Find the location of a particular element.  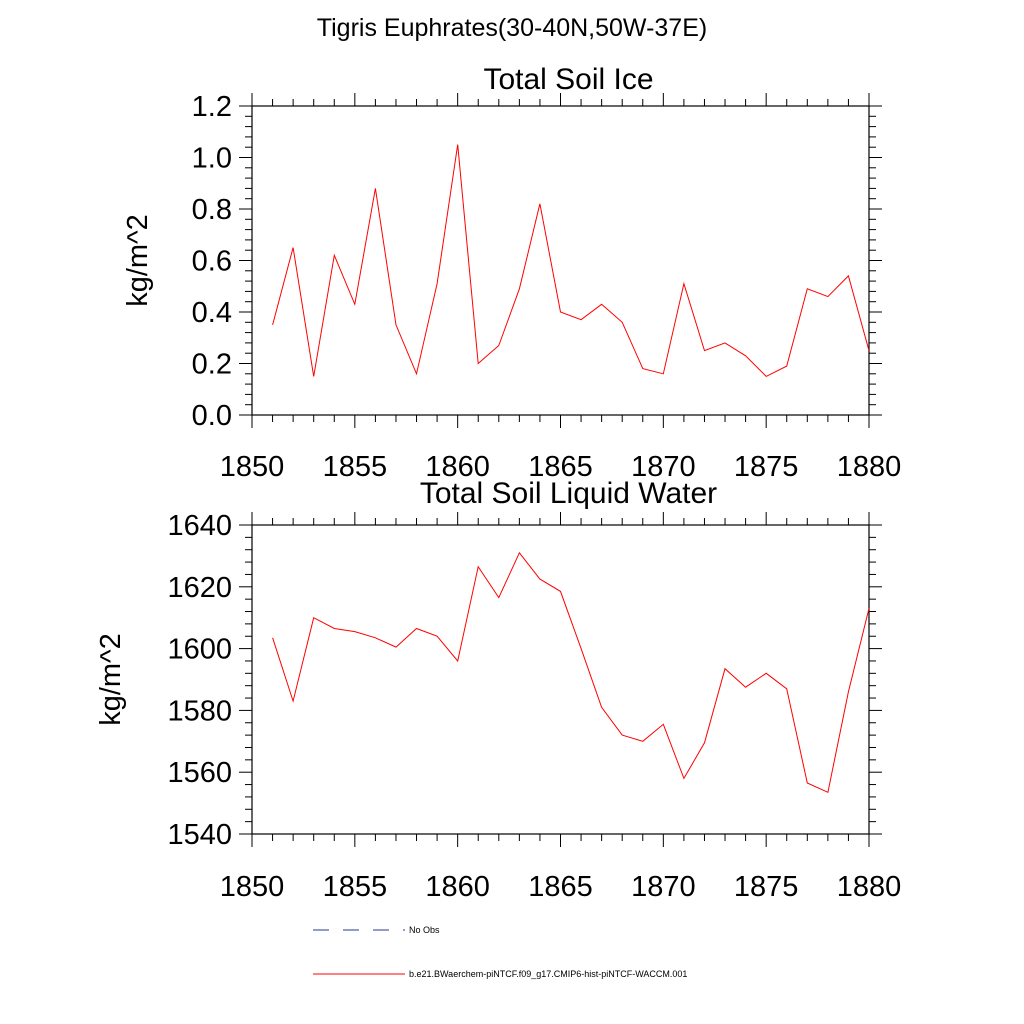

panel-title: Total Soil Liquid Water is located at coordinates (568, 493).